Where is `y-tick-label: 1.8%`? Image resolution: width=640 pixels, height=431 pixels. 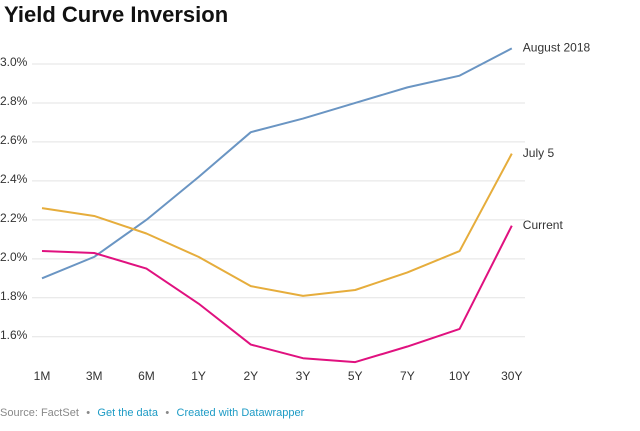 y-tick-label: 1.8% is located at coordinates (14, 296).